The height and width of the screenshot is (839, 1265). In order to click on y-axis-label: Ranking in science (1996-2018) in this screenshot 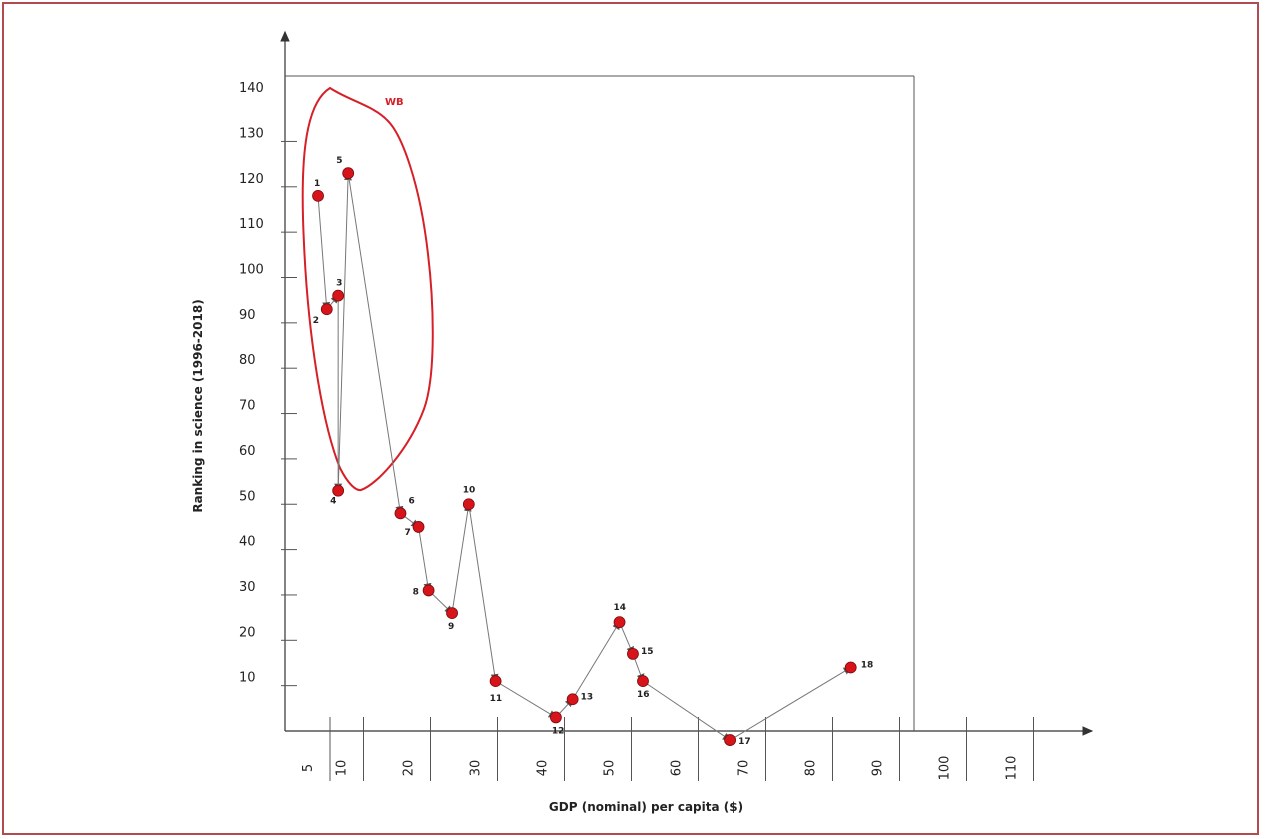, I will do `click(198, 405)`.